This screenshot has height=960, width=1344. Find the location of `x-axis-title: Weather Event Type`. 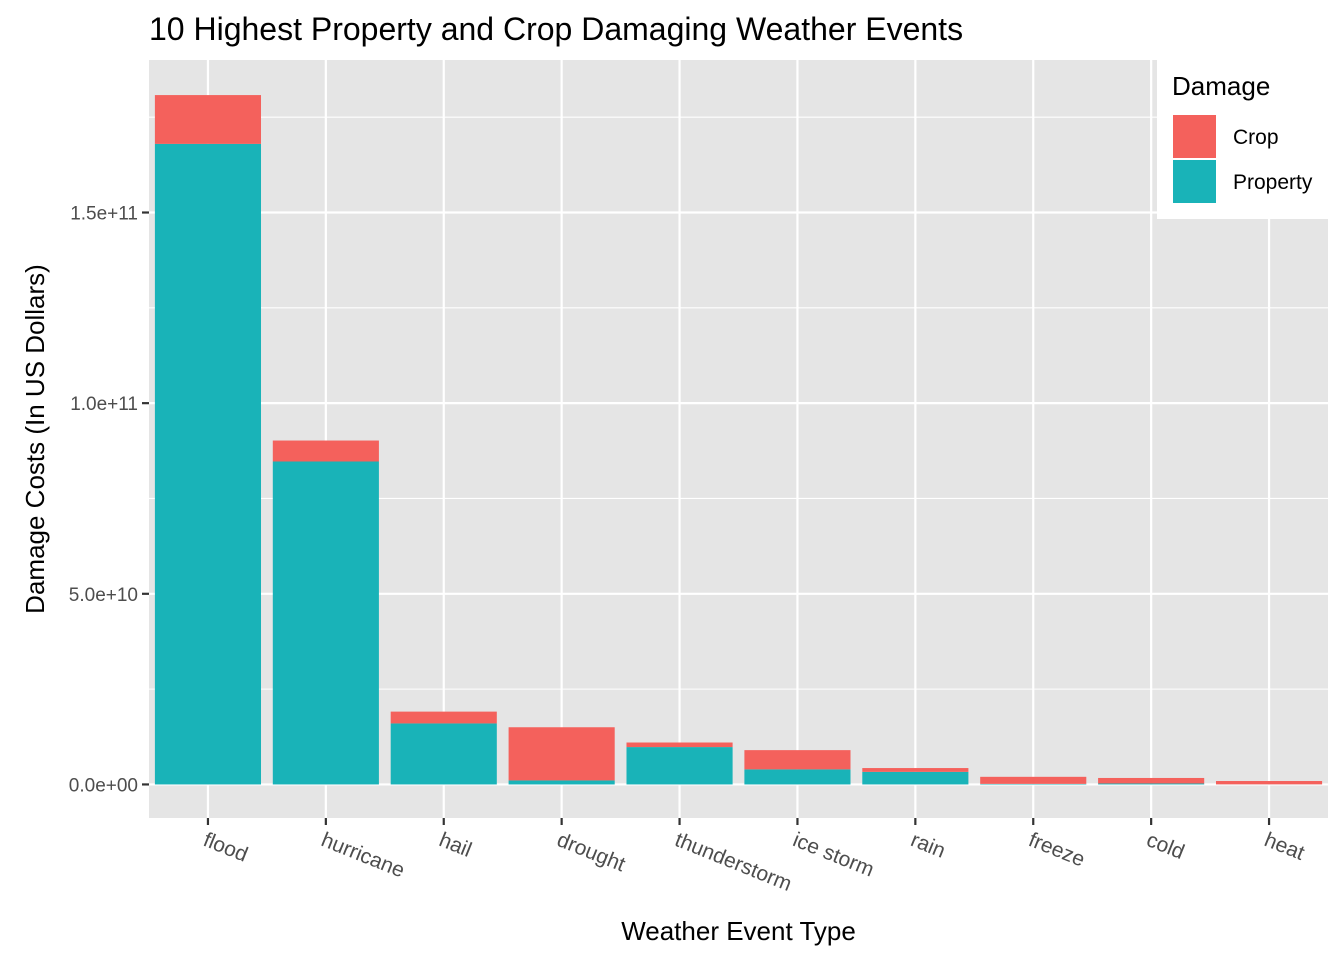

x-axis-title: Weather Event Type is located at coordinates (738, 931).